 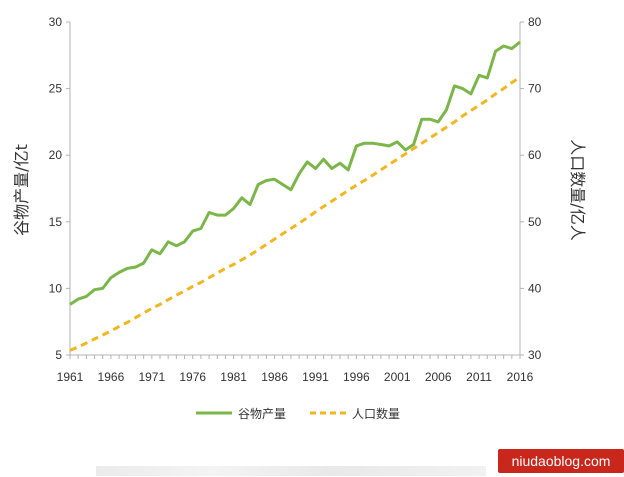 I want to click on x-tick-label: 2001, so click(x=397, y=377).